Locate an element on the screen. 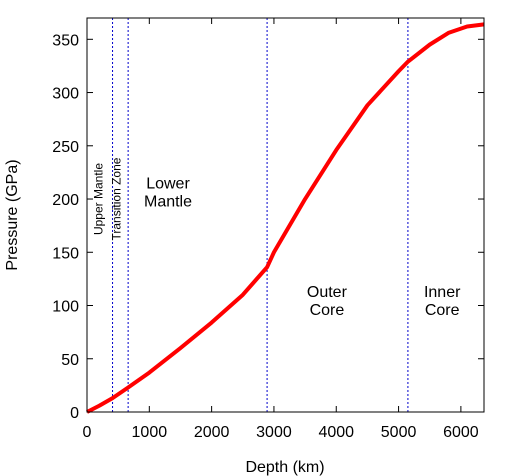 This screenshot has width=524, height=476. y-tick-label-6: 300 is located at coordinates (65, 94).